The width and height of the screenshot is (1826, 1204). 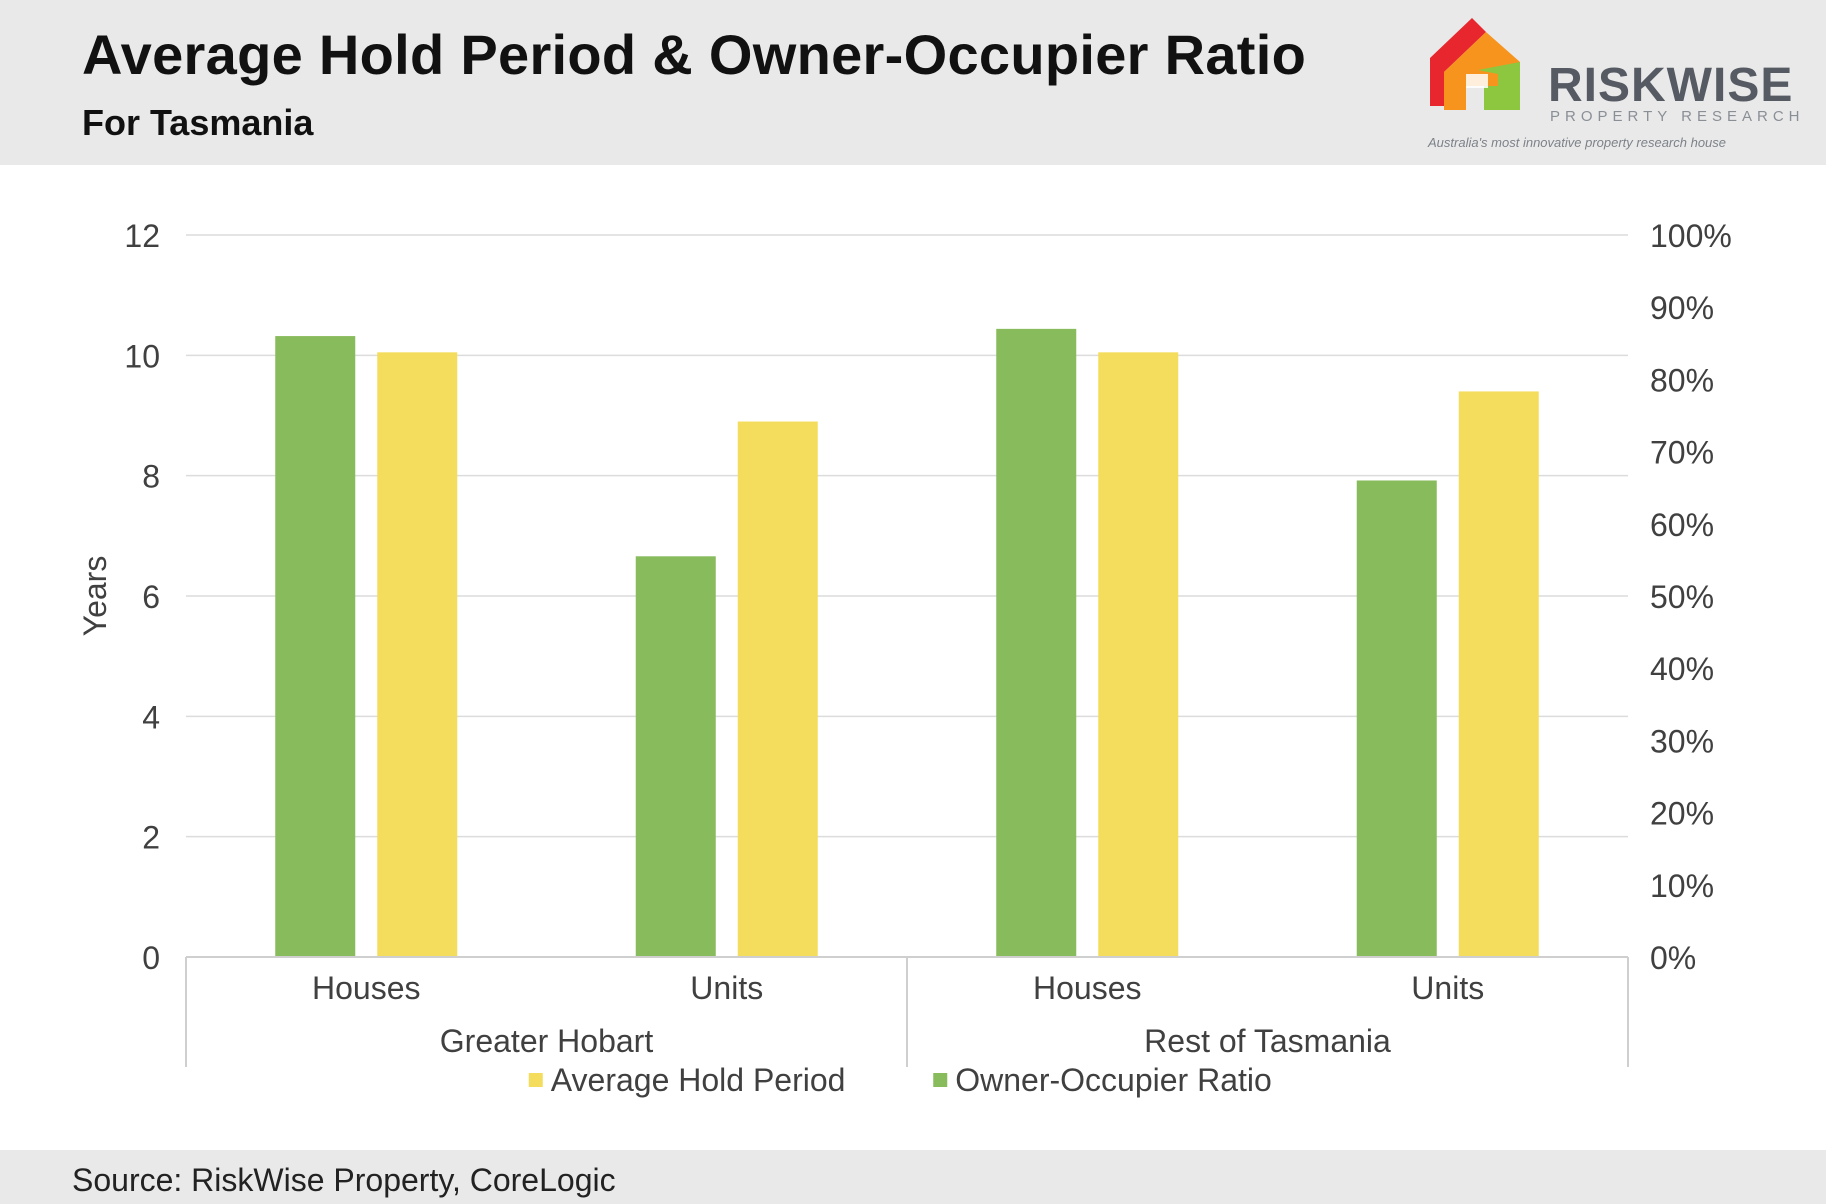 I want to click on y2-tick-label: 100%, so click(x=1691, y=236).